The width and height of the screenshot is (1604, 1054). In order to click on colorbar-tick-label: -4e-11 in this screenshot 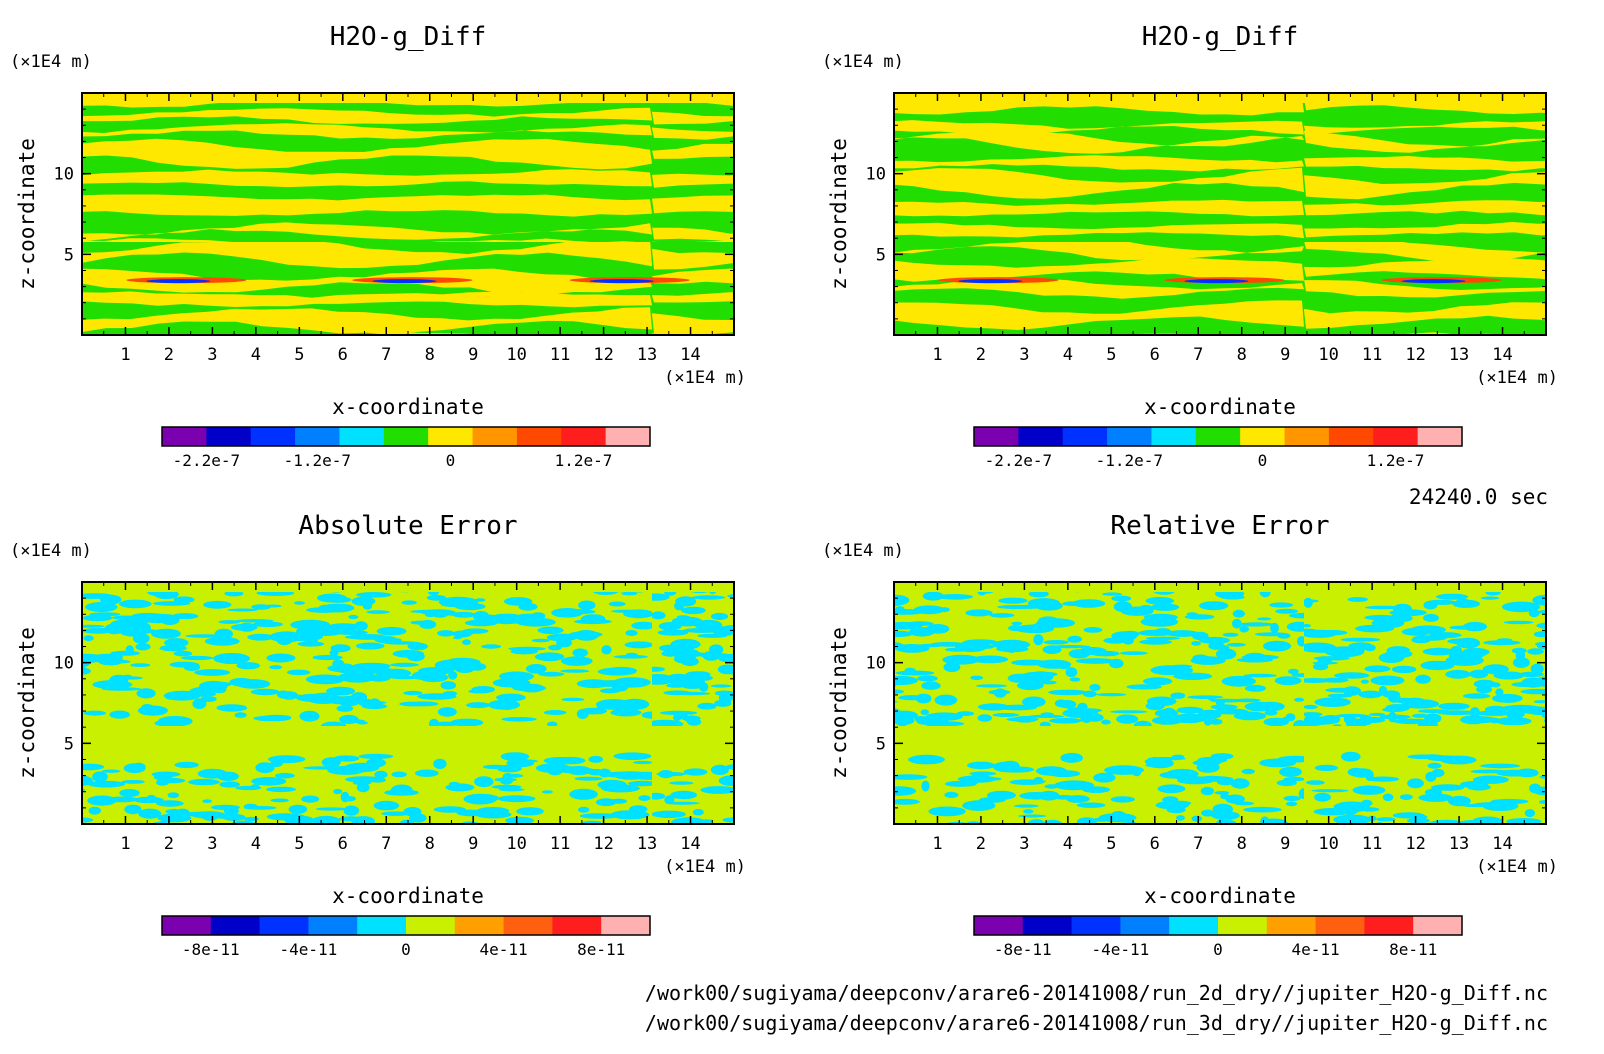, I will do `click(1121, 949)`.